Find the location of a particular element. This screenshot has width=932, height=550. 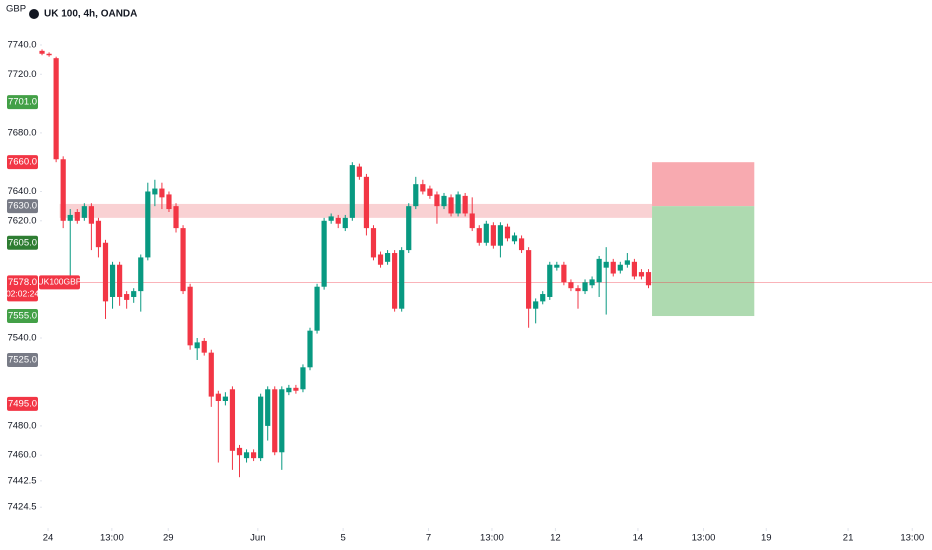

y-tick-label: 7680.0 is located at coordinates (21, 132).